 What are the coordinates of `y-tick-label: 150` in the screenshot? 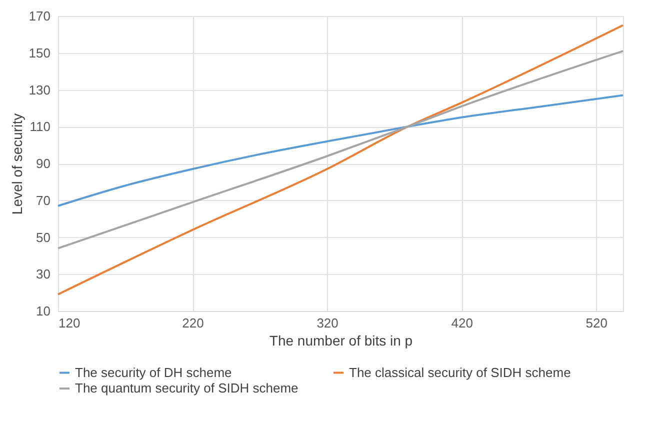 It's located at (39, 52).